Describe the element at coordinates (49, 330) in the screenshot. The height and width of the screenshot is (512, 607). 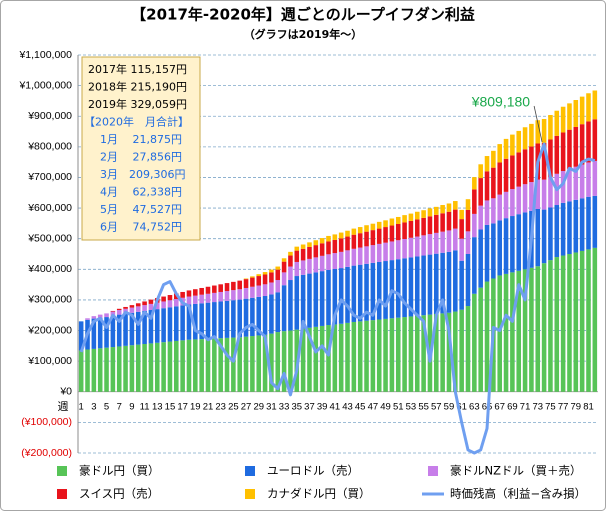
I see `y-tick-label: ¥200,000` at that location.